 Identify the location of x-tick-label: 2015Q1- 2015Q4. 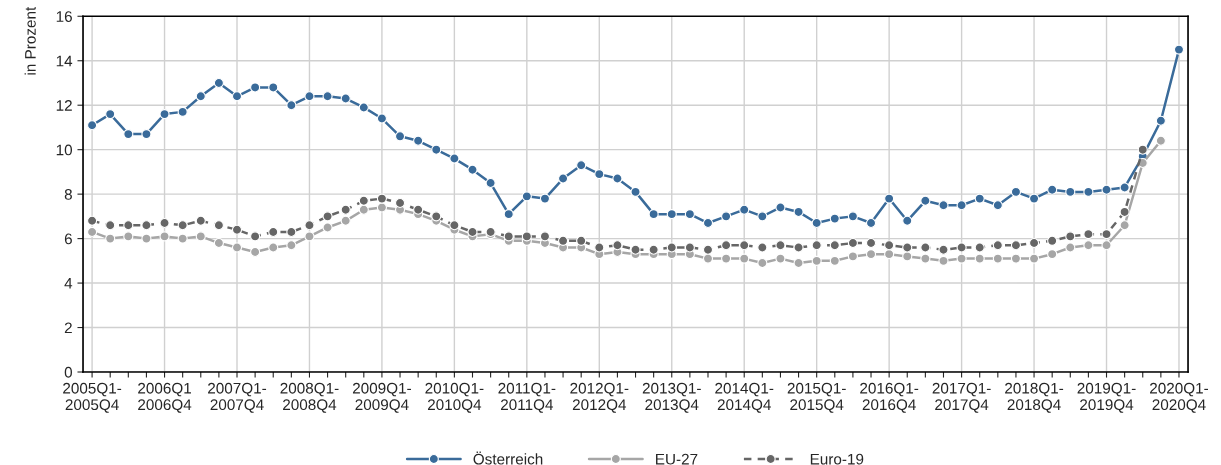
(816, 397).